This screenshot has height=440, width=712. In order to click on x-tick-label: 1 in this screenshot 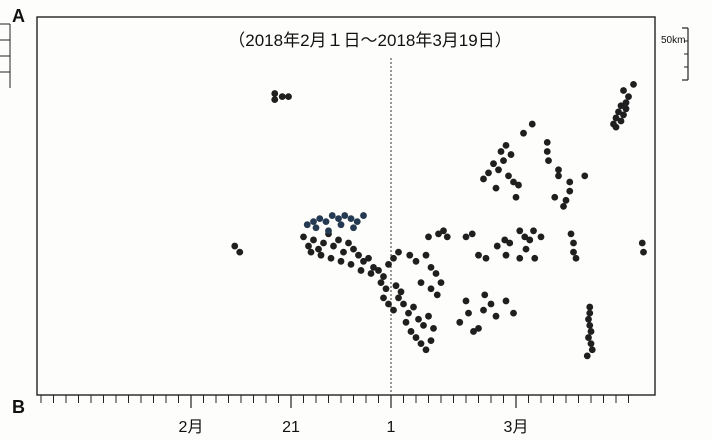, I will do `click(391, 427)`.